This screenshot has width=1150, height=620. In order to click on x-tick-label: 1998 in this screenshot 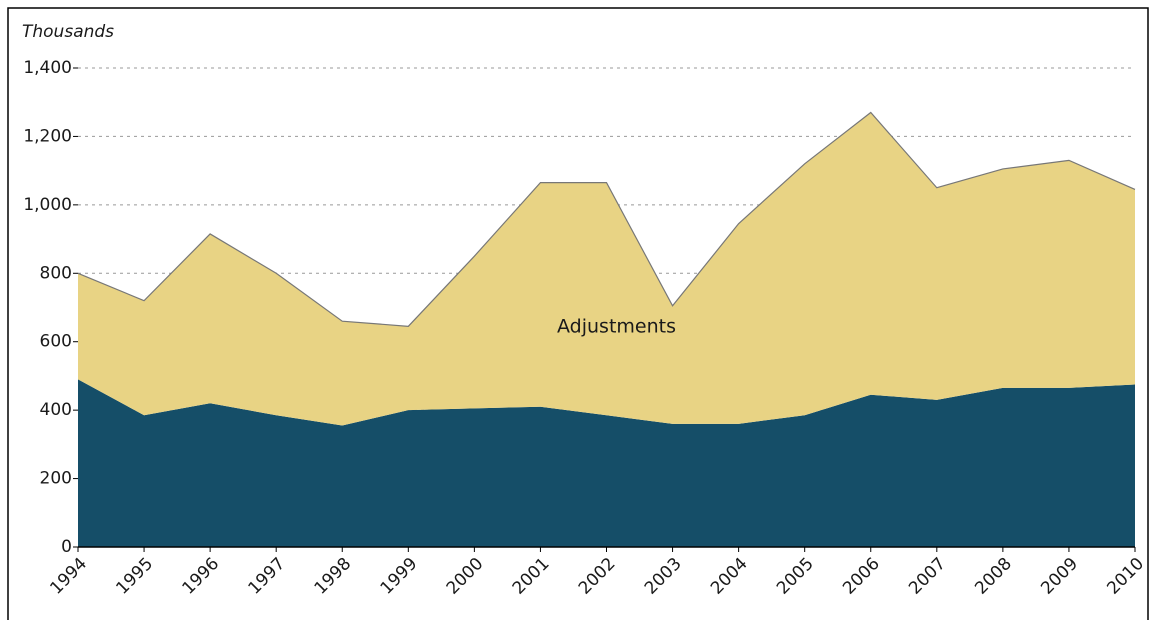, I will do `click(333, 576)`.